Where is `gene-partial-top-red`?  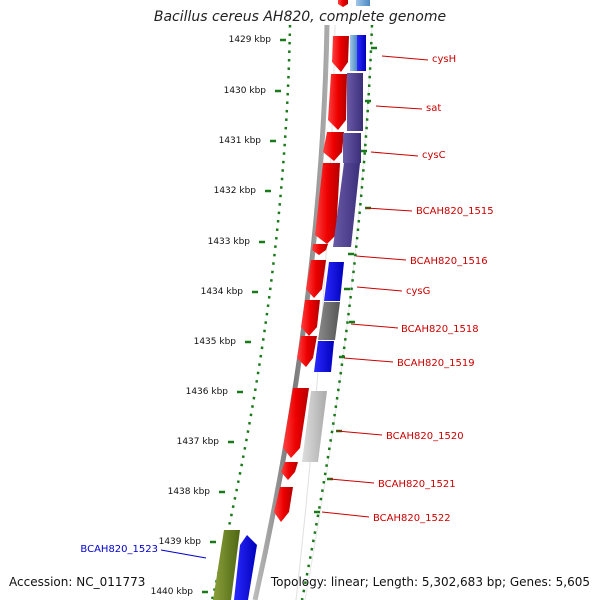
gene-partial-top-red is located at coordinates (343, 3).